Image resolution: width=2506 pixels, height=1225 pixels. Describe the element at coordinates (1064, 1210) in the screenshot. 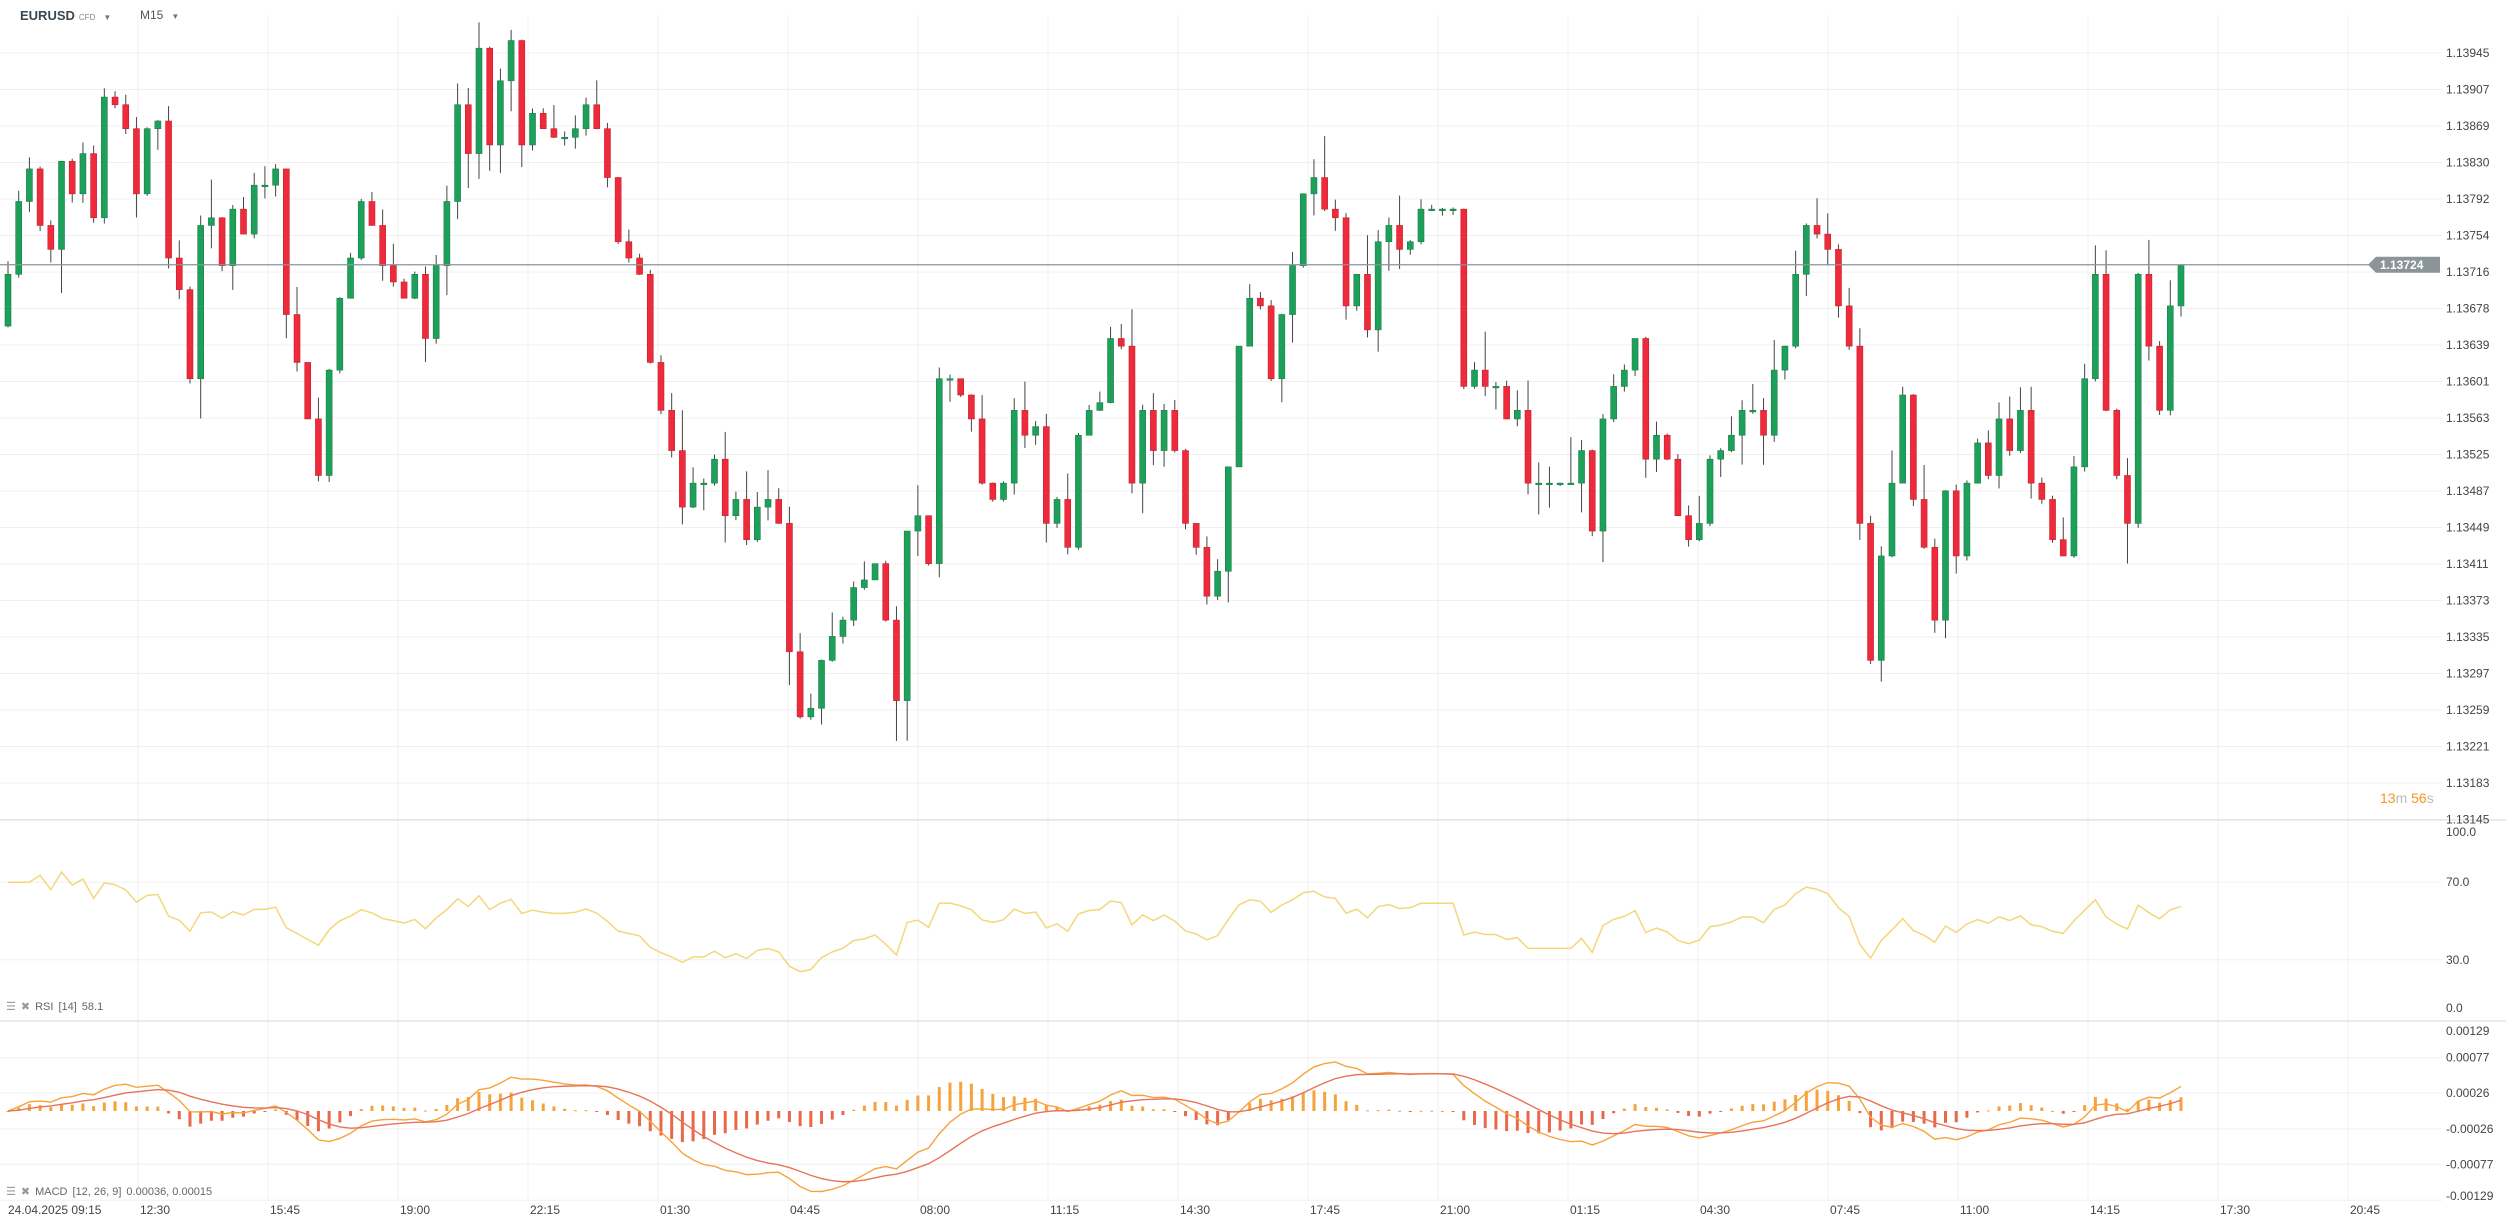

I see `time-tick-label: 11:15` at that location.